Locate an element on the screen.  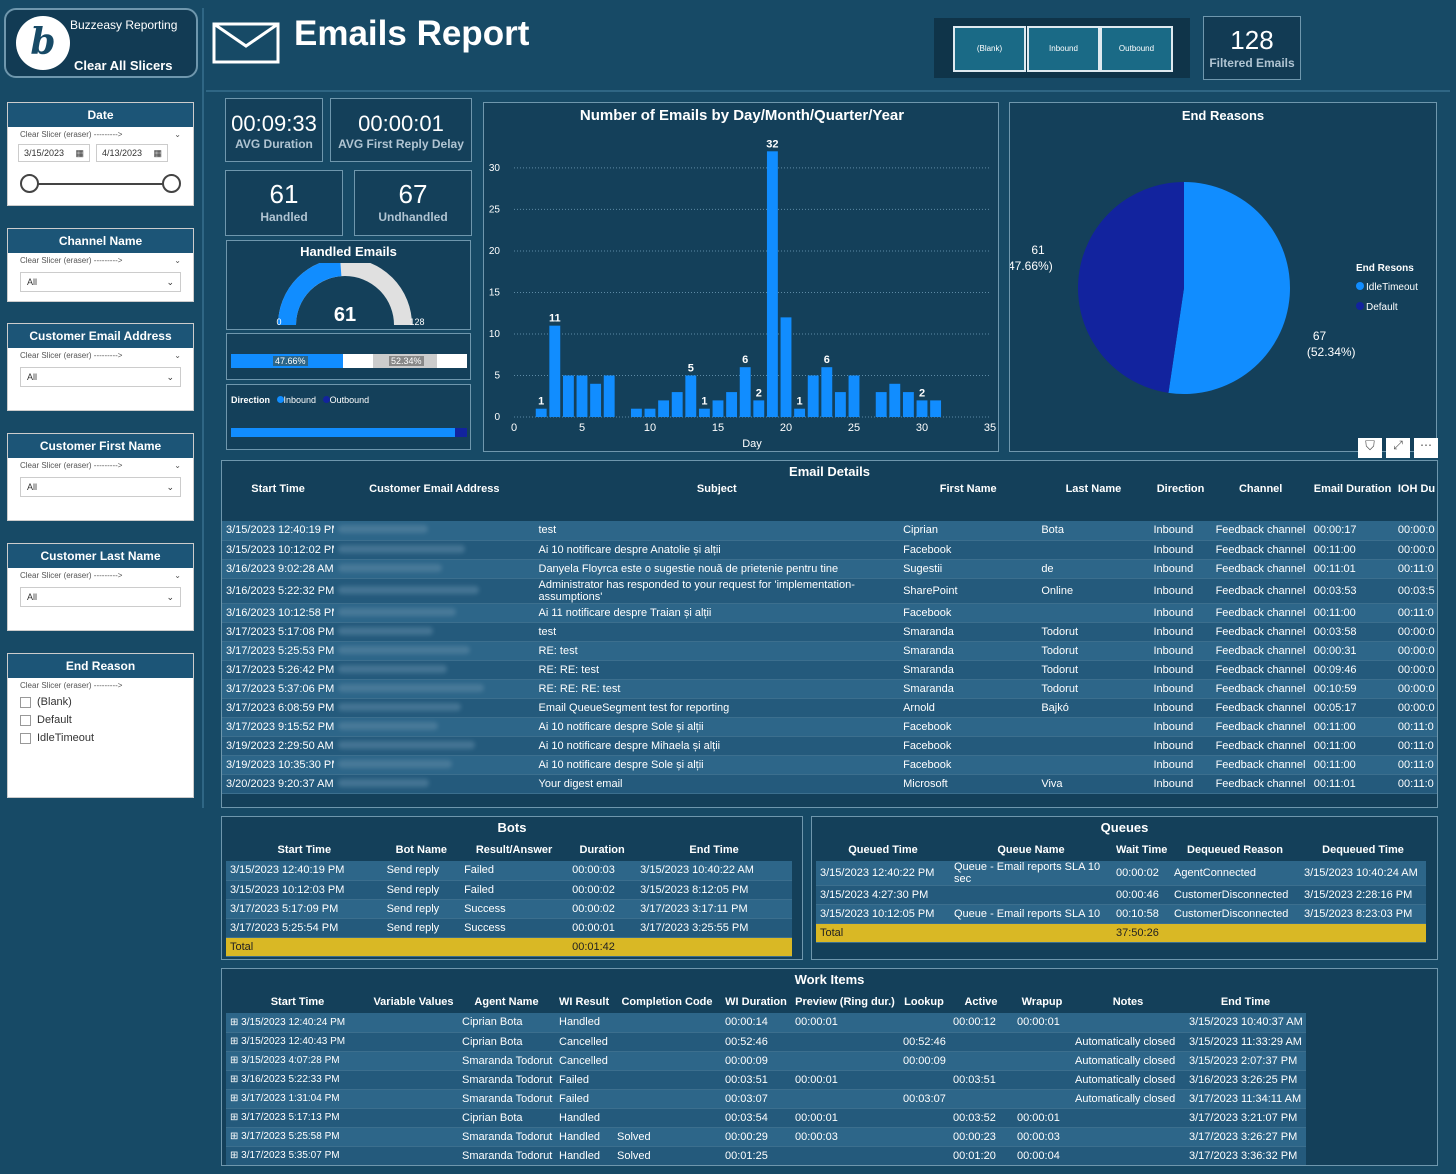
unhandled-card: 67 Undhandled is located at coordinates (413, 203).